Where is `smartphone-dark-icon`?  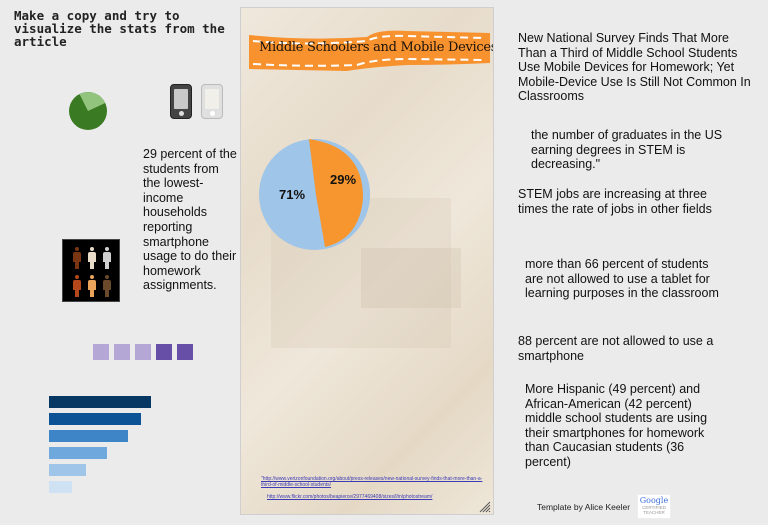
smartphone-dark-icon is located at coordinates (181, 101).